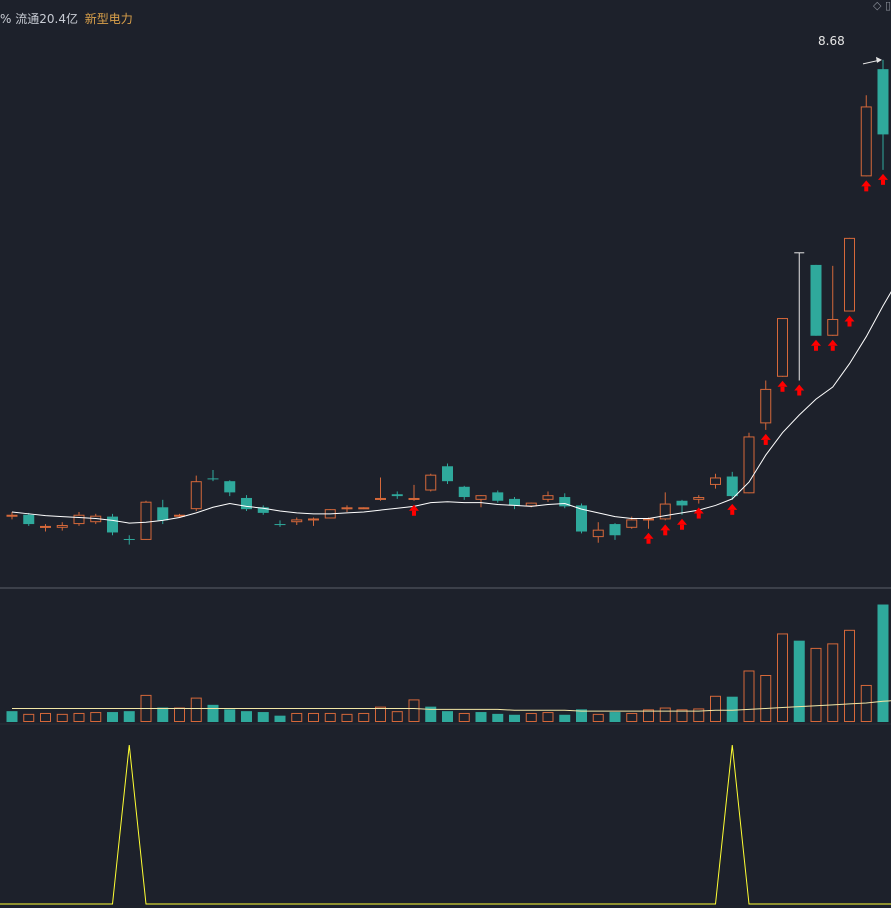 Image resolution: width=891 pixels, height=908 pixels. What do you see at coordinates (448, 663) in the screenshot?
I see `volume-panel` at bounding box center [448, 663].